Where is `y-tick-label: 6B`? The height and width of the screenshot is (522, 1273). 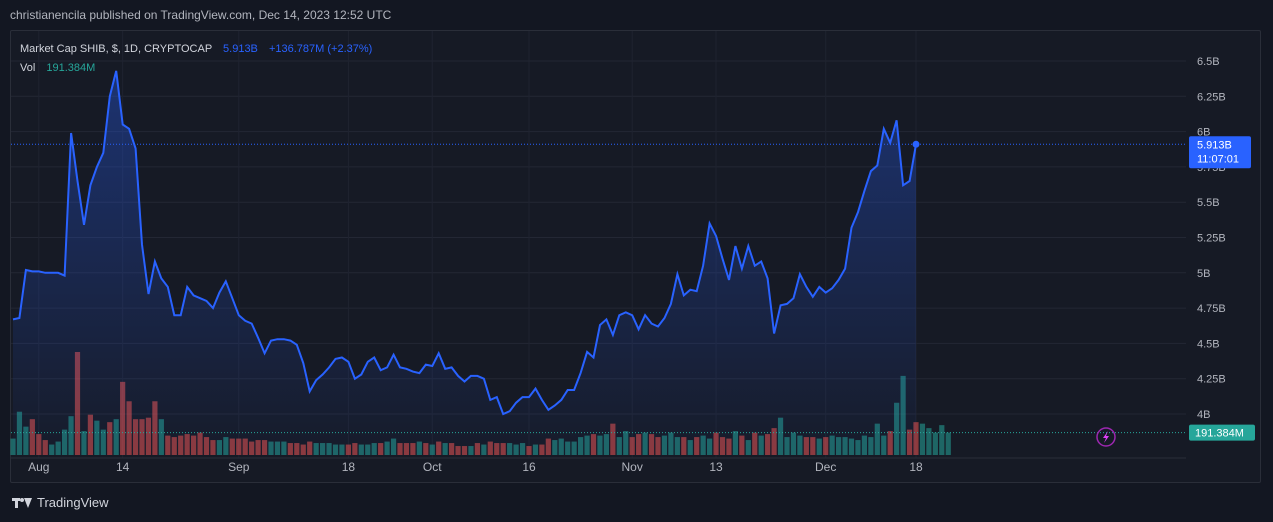 y-tick-label: 6B is located at coordinates (1203, 133).